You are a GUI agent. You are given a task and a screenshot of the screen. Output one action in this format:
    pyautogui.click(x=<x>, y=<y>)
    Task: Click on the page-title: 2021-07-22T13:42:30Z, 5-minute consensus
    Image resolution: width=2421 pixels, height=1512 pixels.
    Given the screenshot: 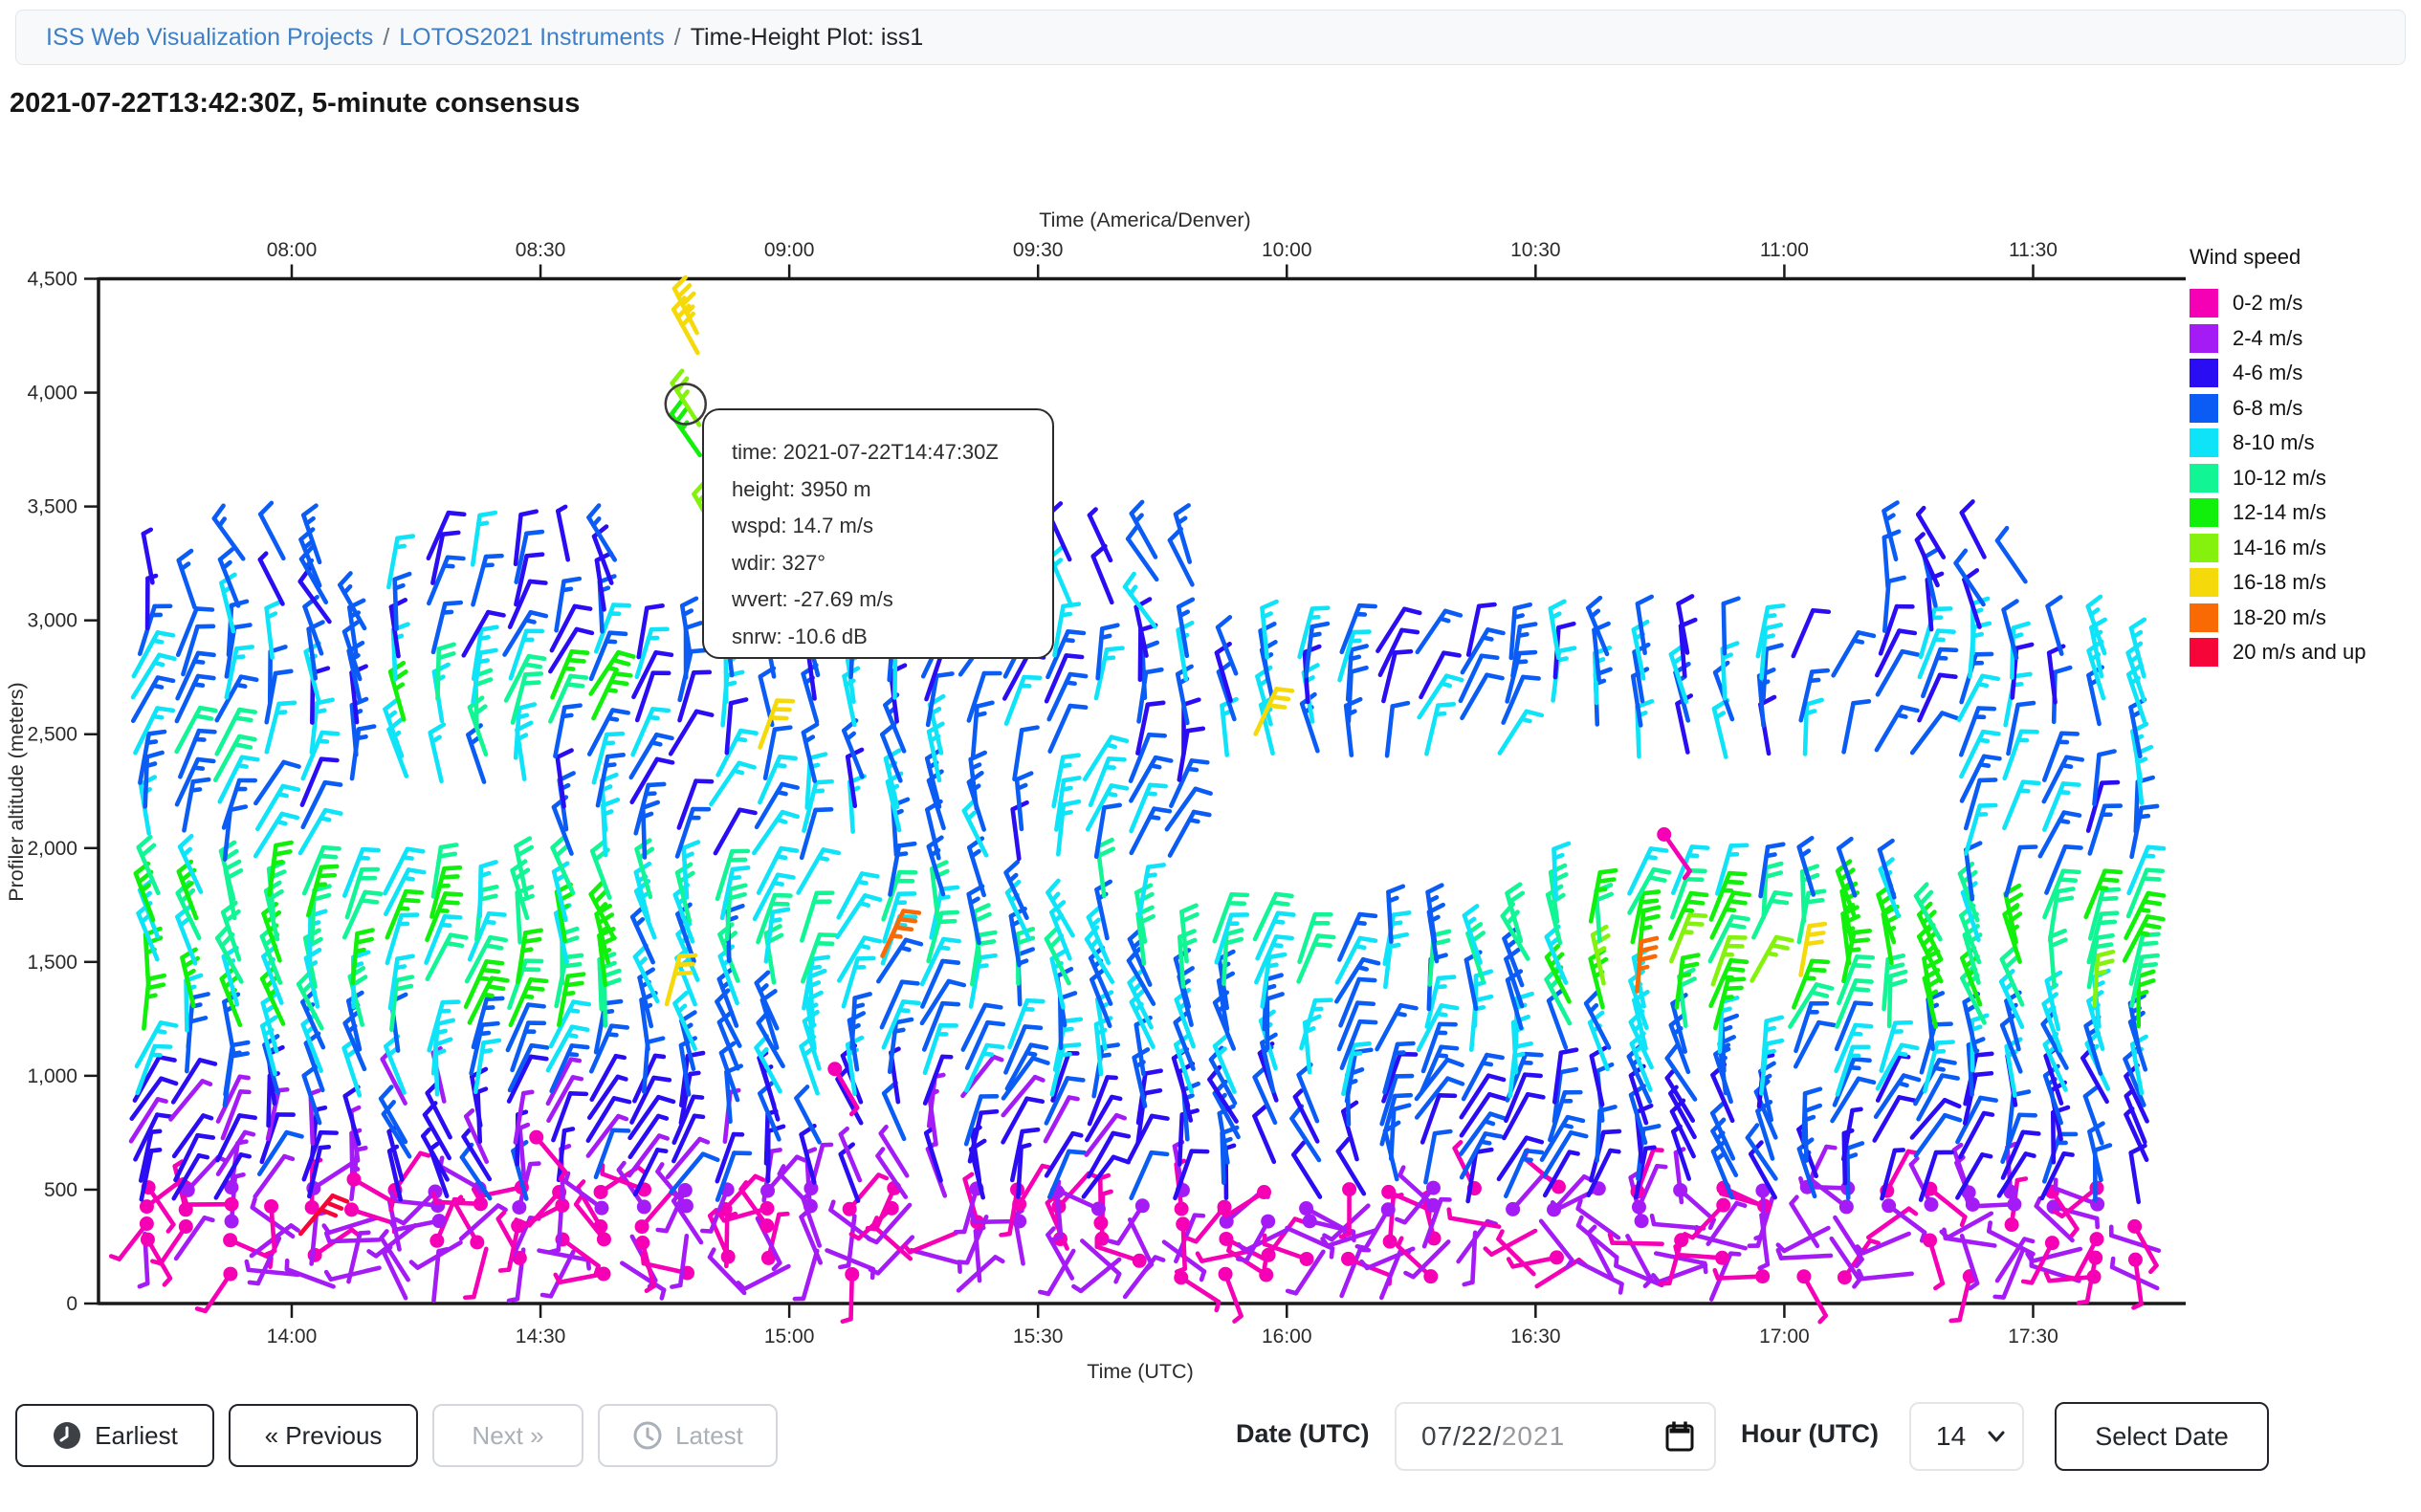 What is the action you would take?
    pyautogui.click(x=295, y=103)
    